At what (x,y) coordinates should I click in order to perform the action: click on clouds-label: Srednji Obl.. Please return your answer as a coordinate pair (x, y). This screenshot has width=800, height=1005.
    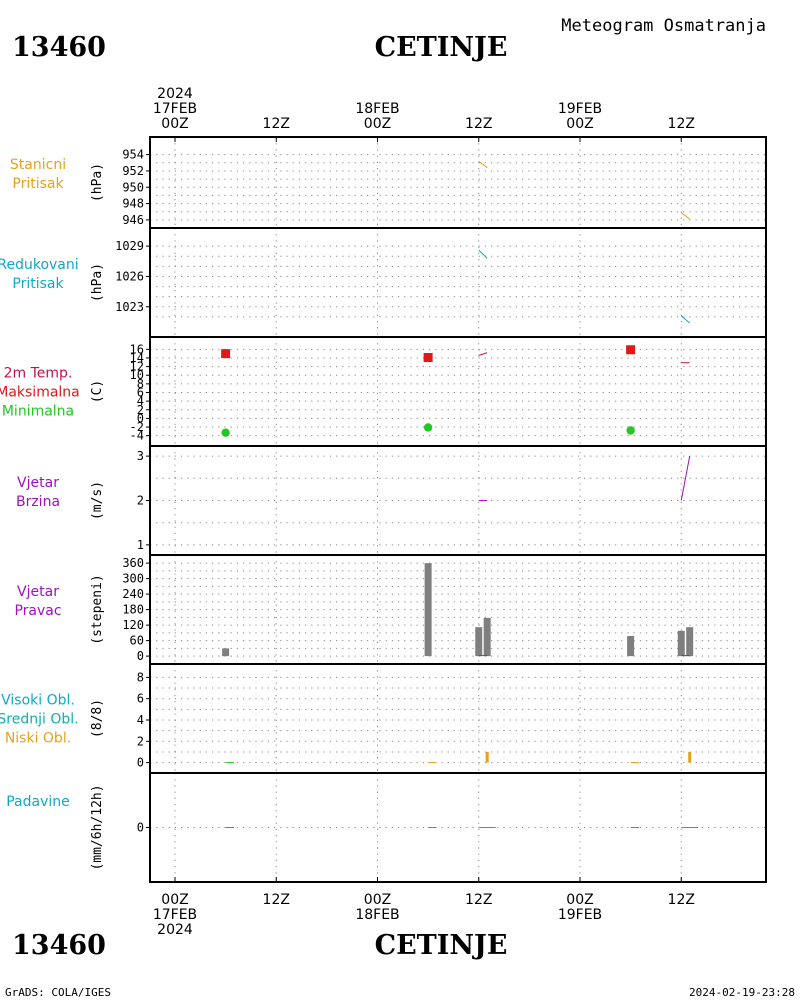
    Looking at the image, I should click on (39, 720).